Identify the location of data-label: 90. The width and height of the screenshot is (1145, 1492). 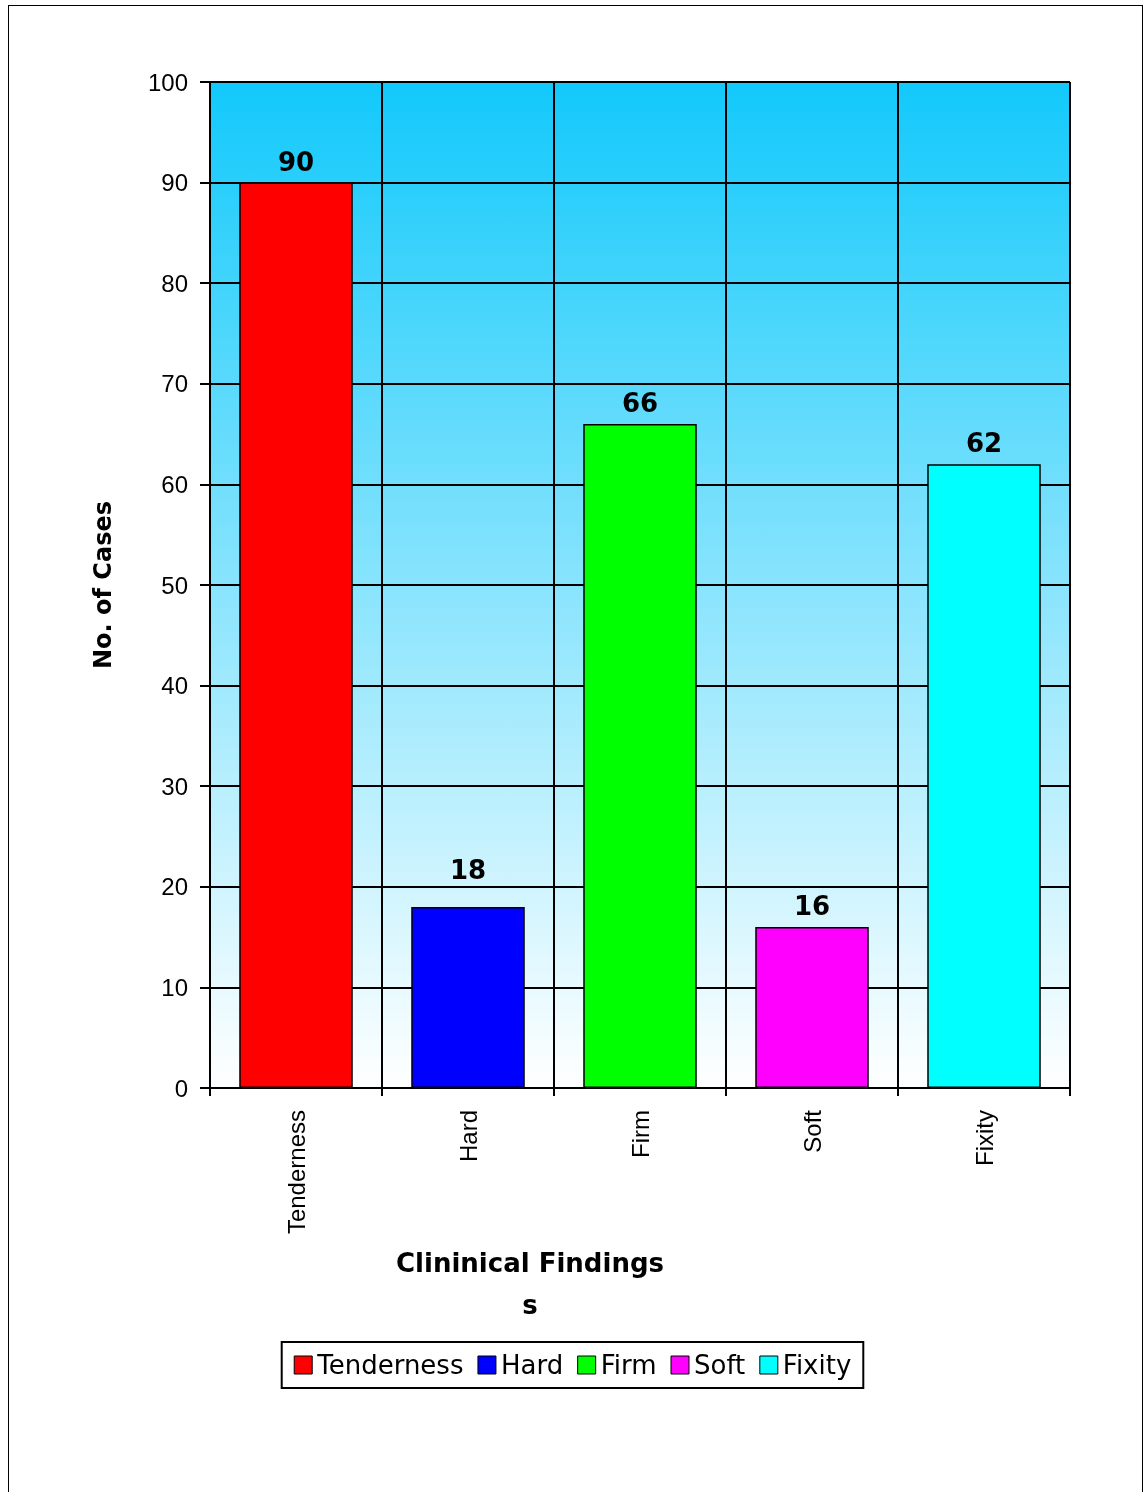
(296, 161).